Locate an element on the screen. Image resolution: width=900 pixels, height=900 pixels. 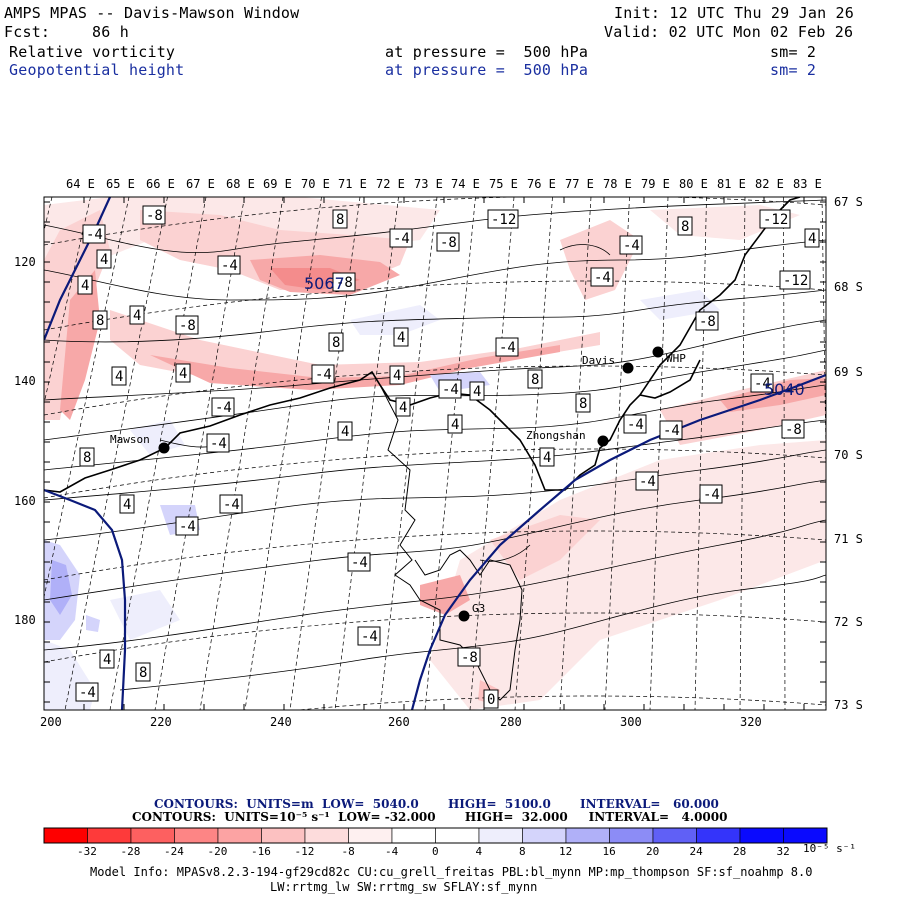
longitude-label: 83 E is located at coordinates (807, 184).